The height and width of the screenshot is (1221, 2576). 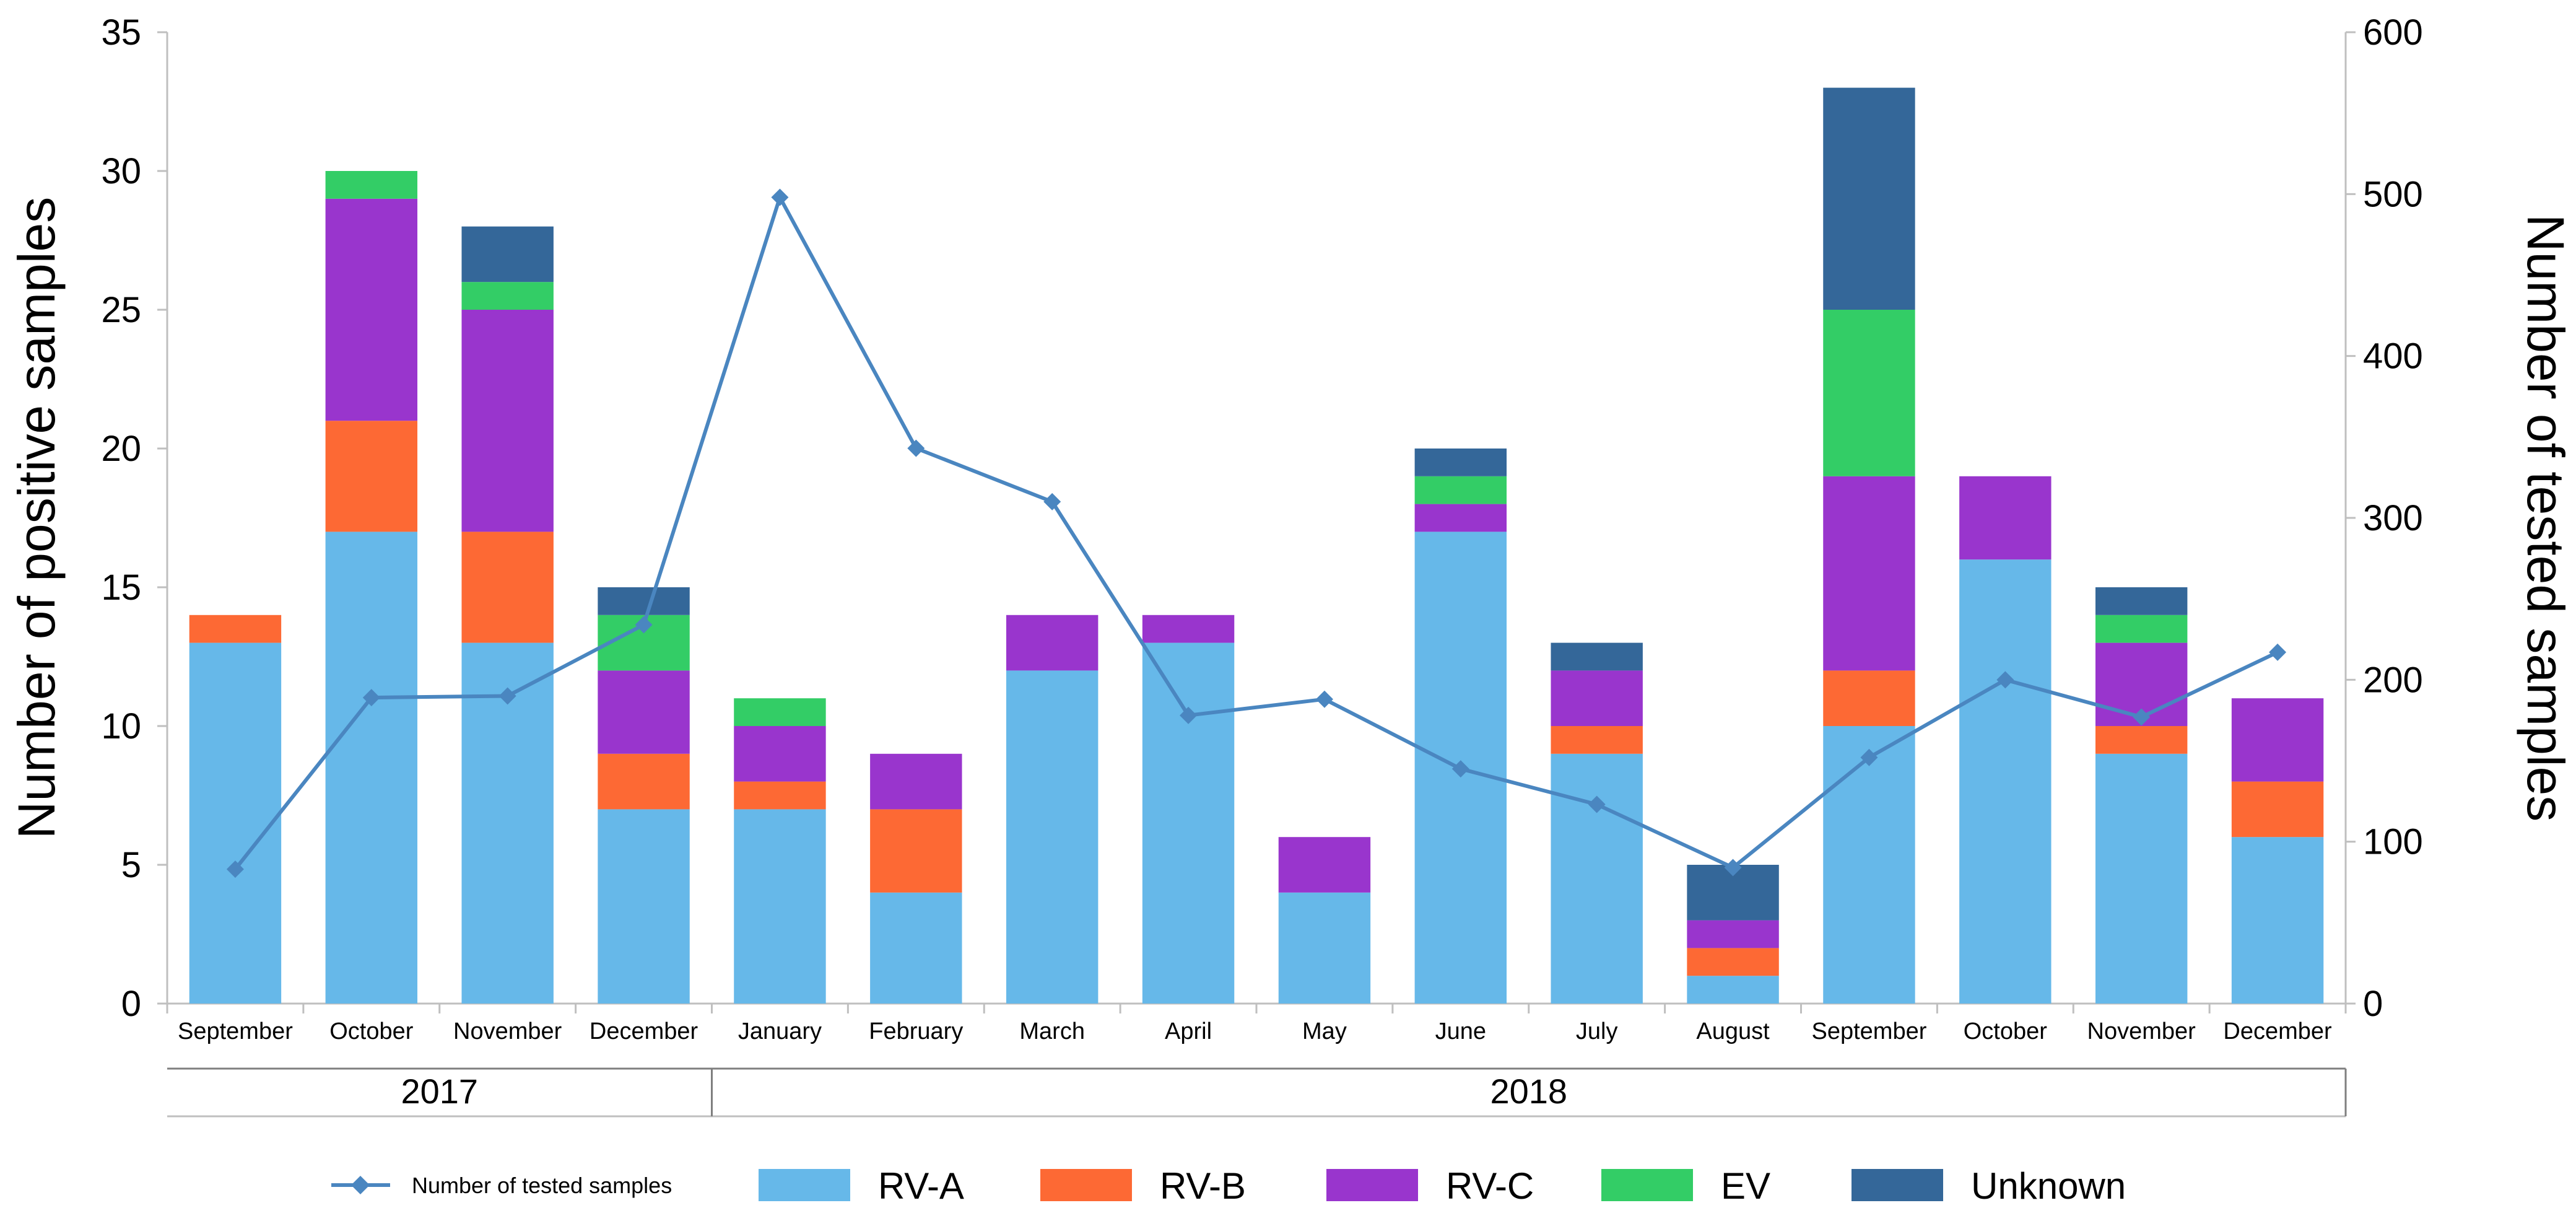 I want to click on x-tick-label: September, so click(x=235, y=1031).